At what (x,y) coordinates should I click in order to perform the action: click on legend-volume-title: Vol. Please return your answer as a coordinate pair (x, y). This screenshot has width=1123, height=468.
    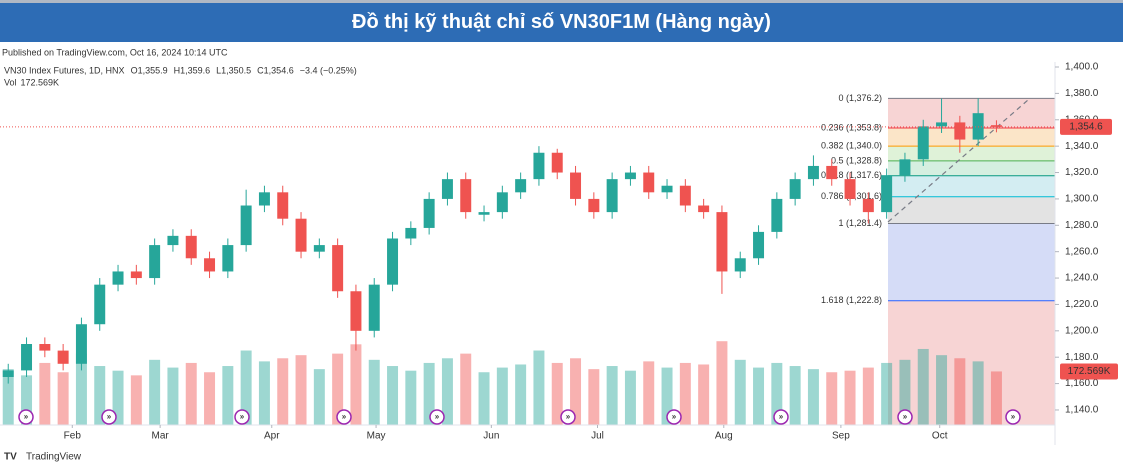
    Looking at the image, I should click on (10, 82).